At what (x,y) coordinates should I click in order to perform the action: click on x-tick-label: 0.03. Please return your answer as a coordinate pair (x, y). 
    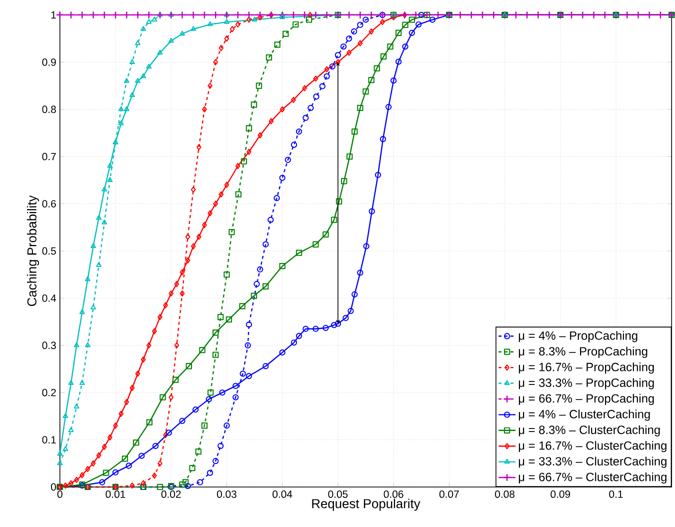
    Looking at the image, I should click on (226, 494).